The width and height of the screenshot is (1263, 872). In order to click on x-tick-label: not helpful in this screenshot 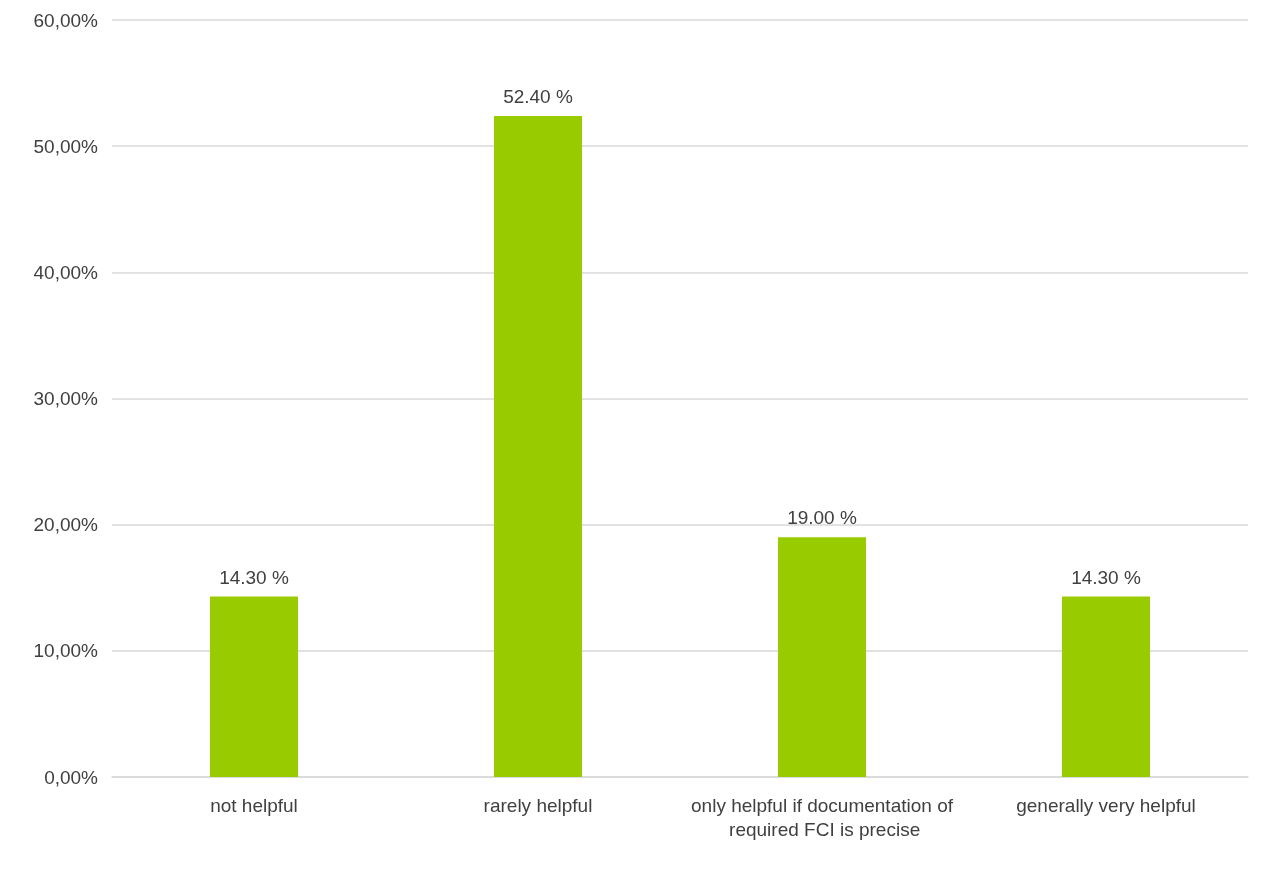, I will do `click(254, 805)`.